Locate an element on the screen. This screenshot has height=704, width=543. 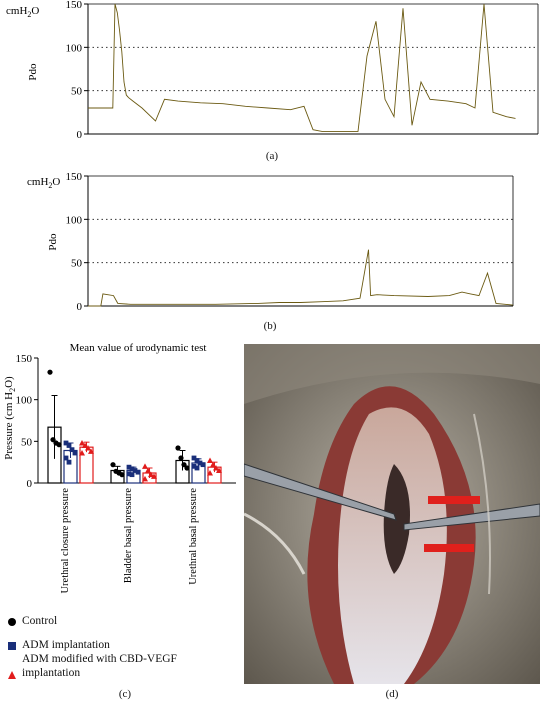
legend-circle-icon is located at coordinates (12, 622).